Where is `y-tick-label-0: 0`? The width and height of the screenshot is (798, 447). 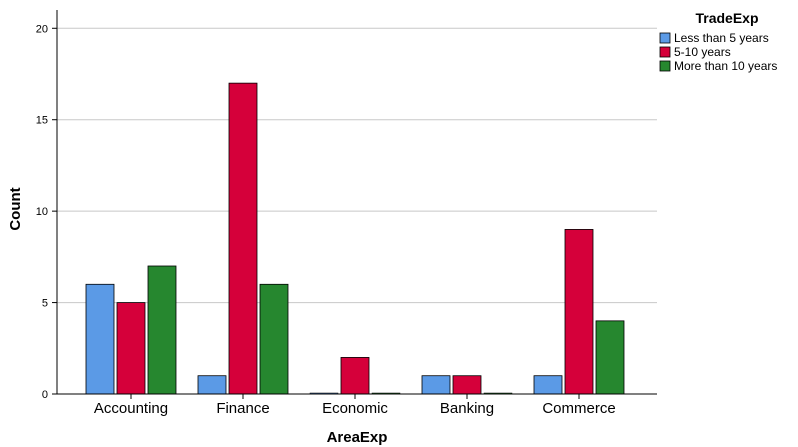
y-tick-label-0: 0 is located at coordinates (45, 395).